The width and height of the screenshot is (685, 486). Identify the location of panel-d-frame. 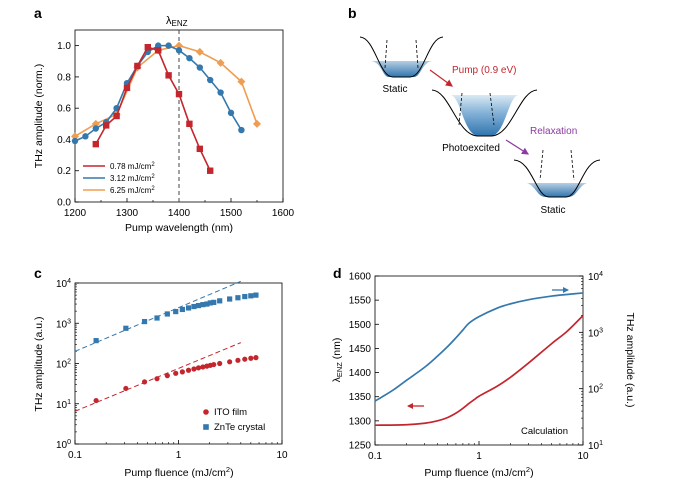
(479, 360).